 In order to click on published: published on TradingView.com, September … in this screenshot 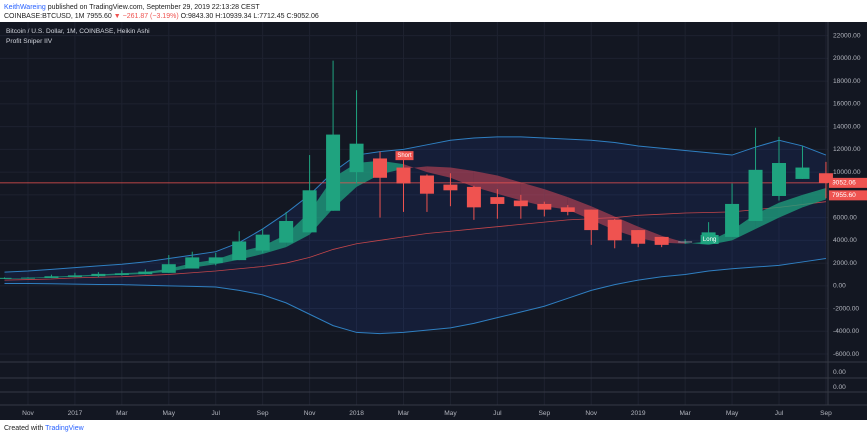, I will do `click(154, 7)`.